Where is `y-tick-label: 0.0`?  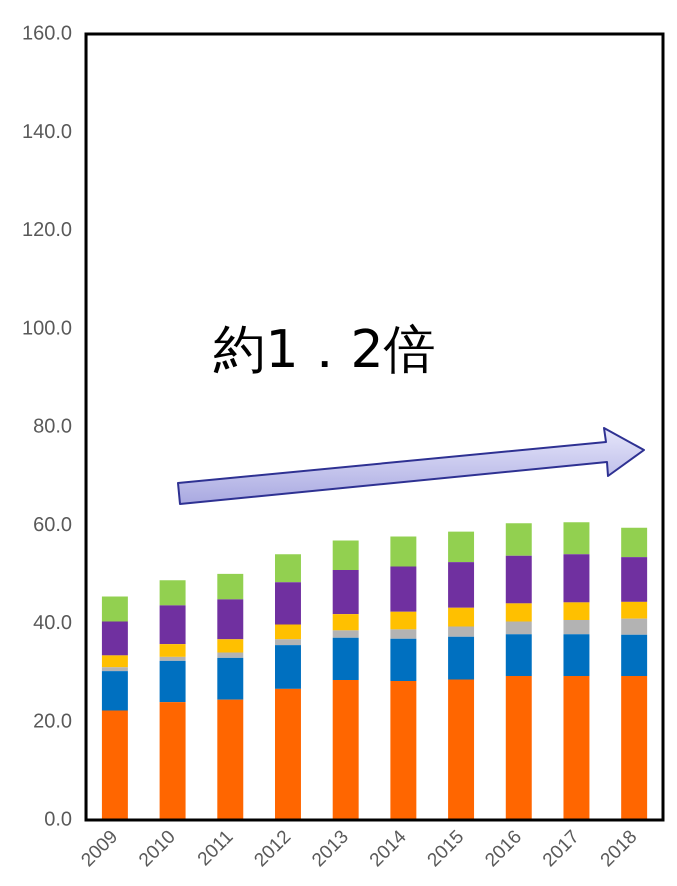 y-tick-label: 0.0 is located at coordinates (58, 819).